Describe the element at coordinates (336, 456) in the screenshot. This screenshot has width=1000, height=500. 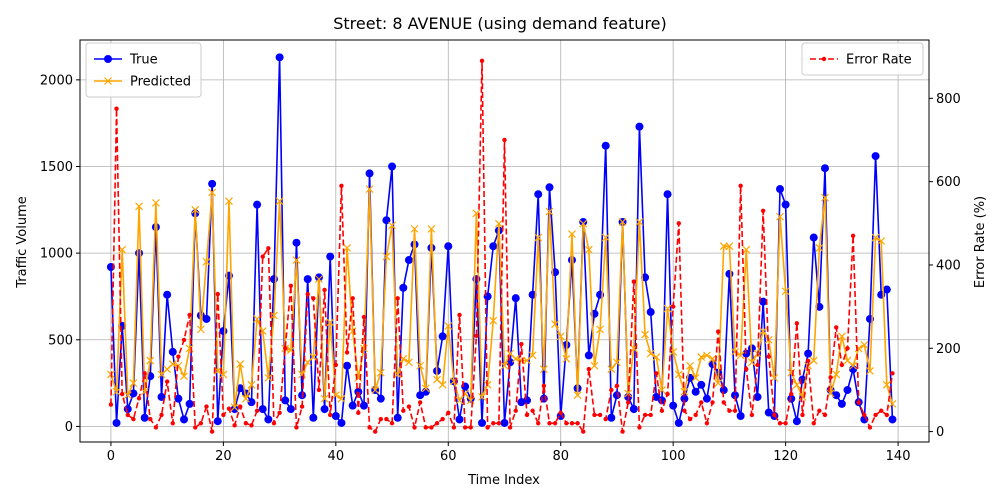
I see `x-tick-label: 40` at that location.